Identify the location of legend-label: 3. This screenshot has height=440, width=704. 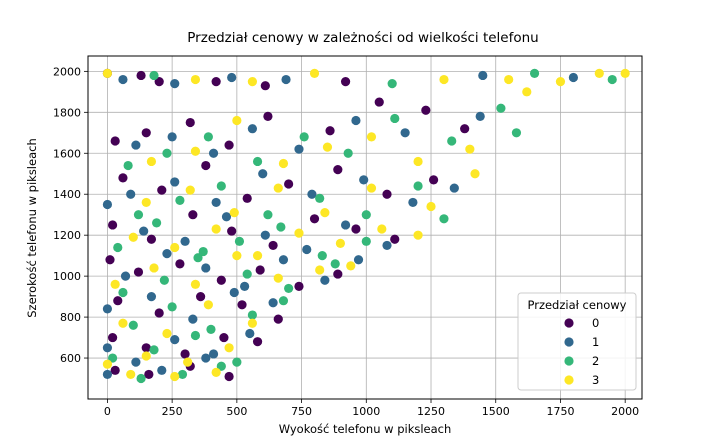
(595, 380).